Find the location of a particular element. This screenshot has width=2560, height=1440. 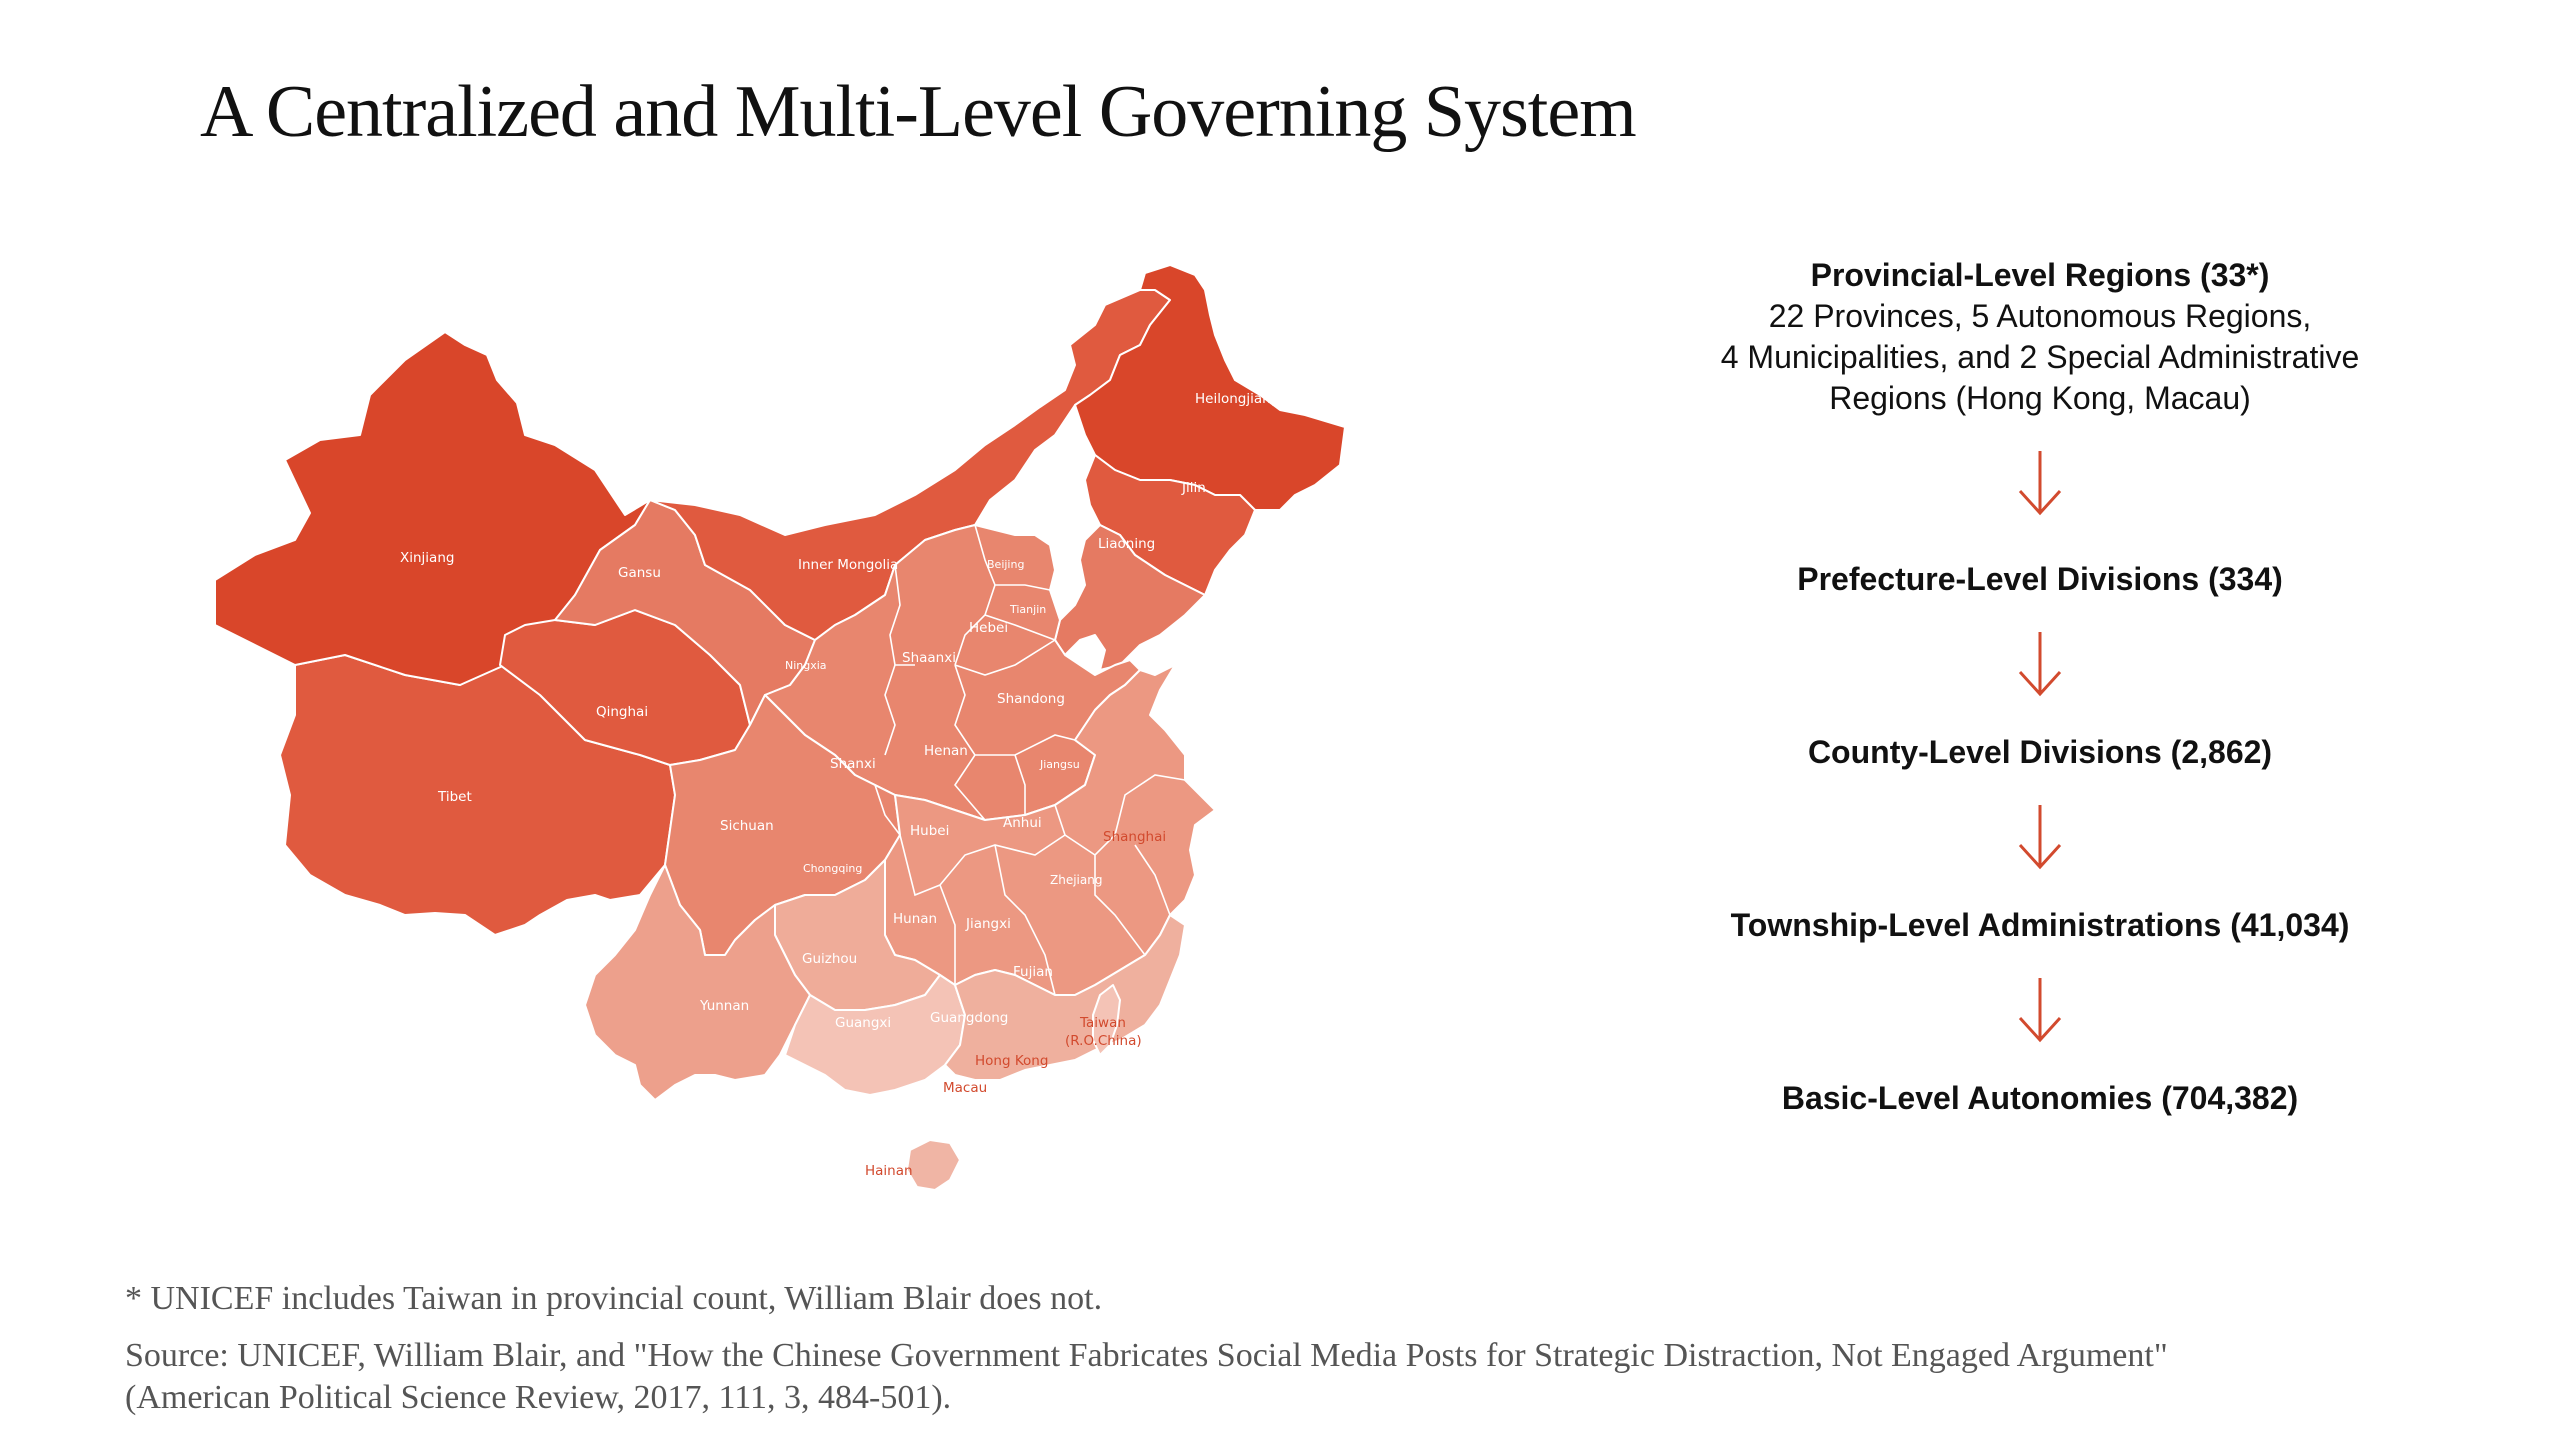

county-level: County-Level Divisions (2,862) is located at coordinates (2040, 752).